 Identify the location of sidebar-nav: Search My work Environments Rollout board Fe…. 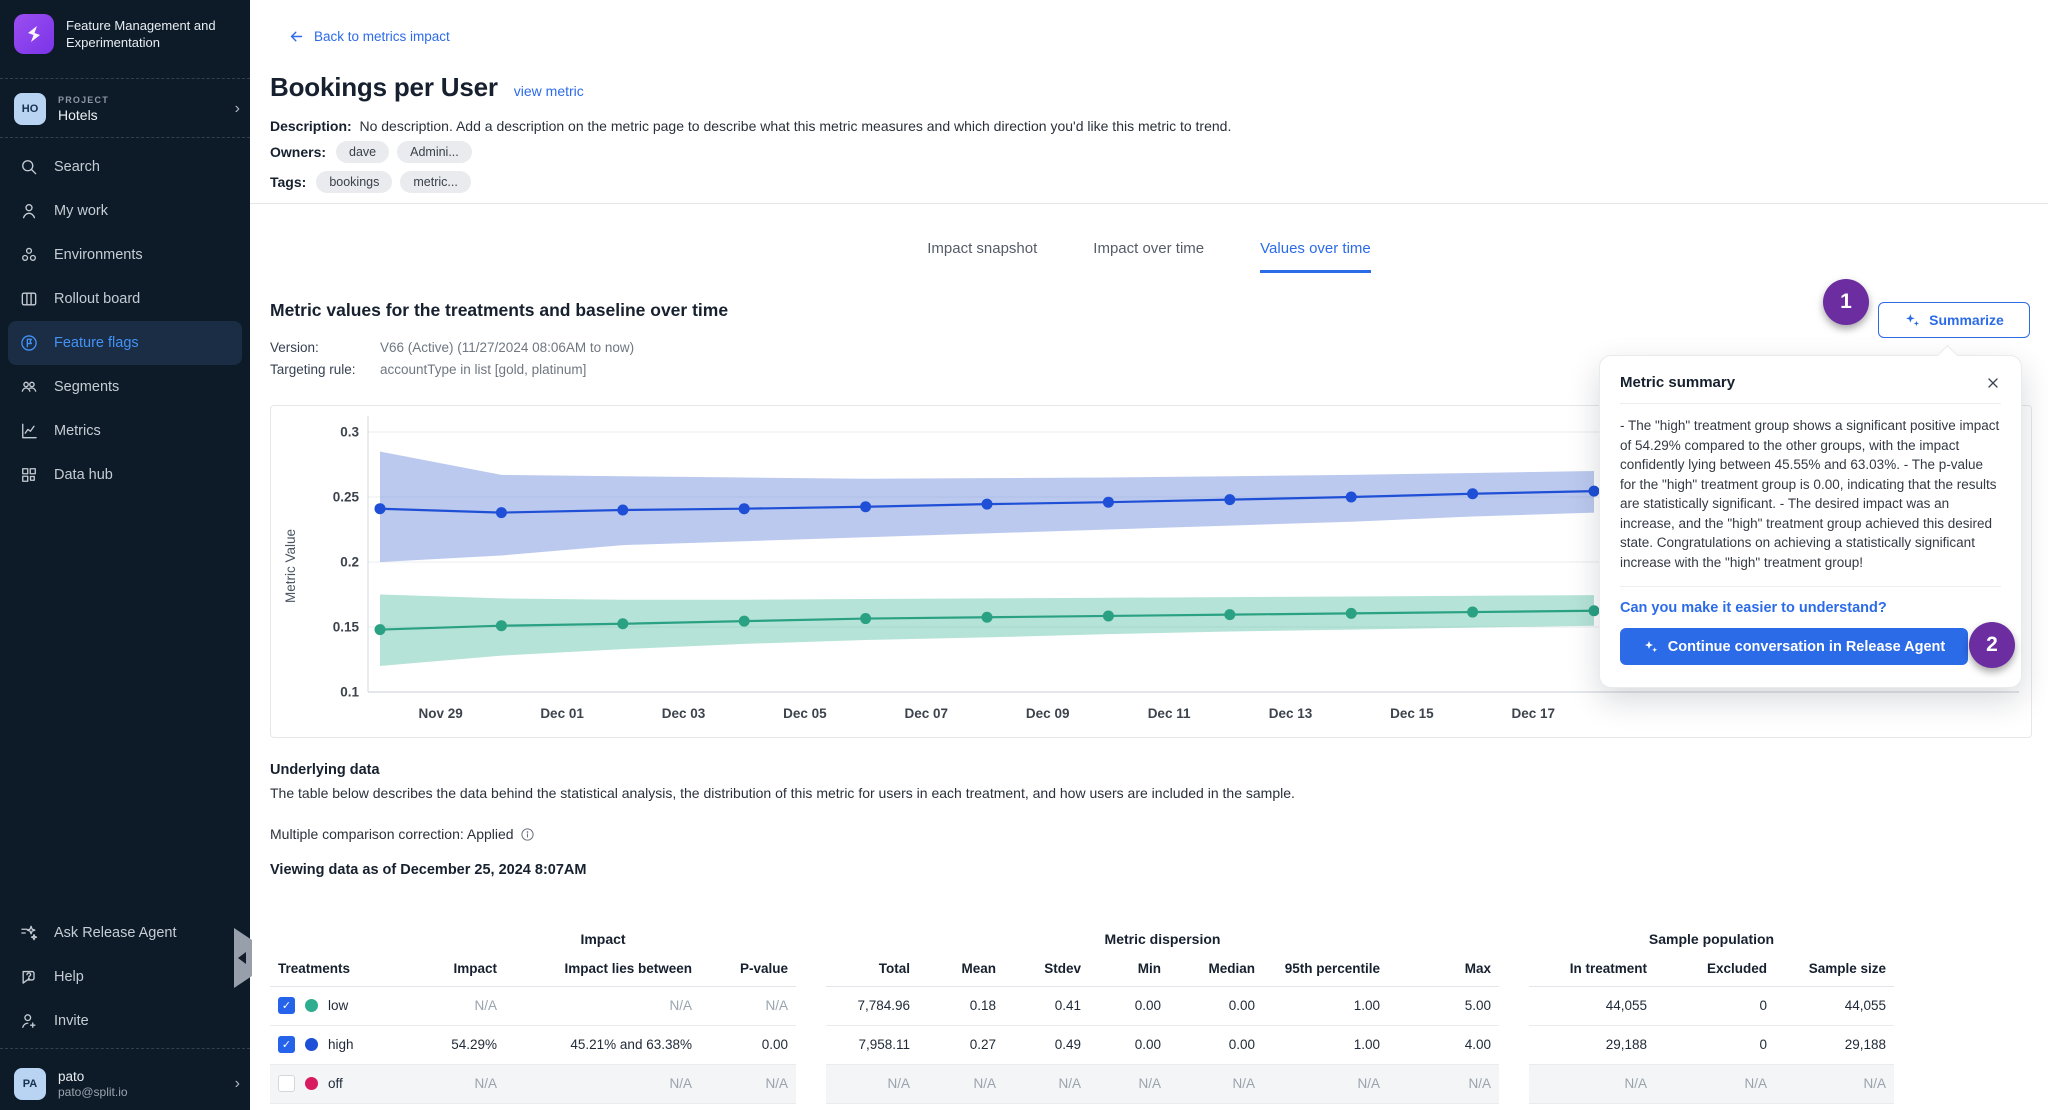
(125, 321).